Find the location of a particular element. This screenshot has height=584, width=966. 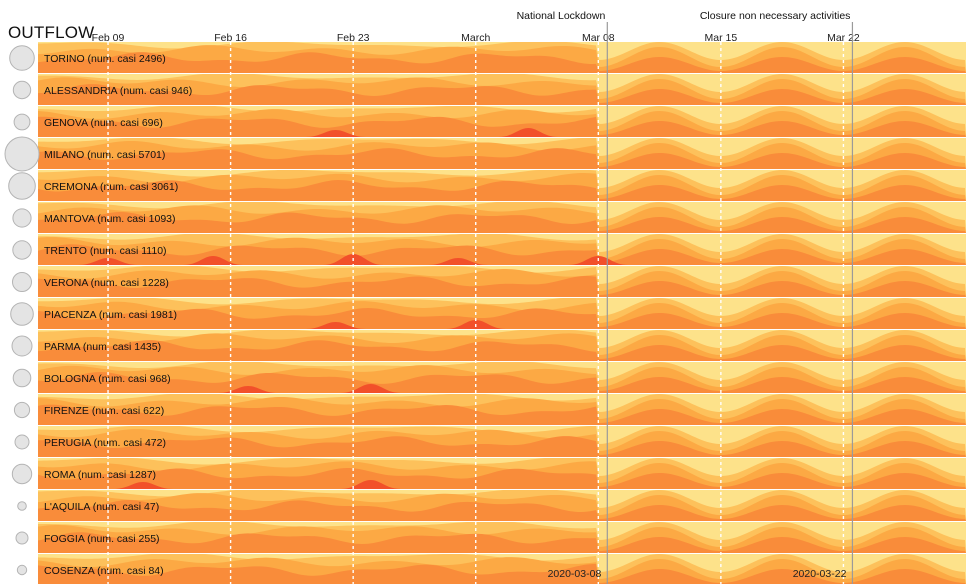

row-3: MILANO (num. casi 5701) is located at coordinates (483, 154).